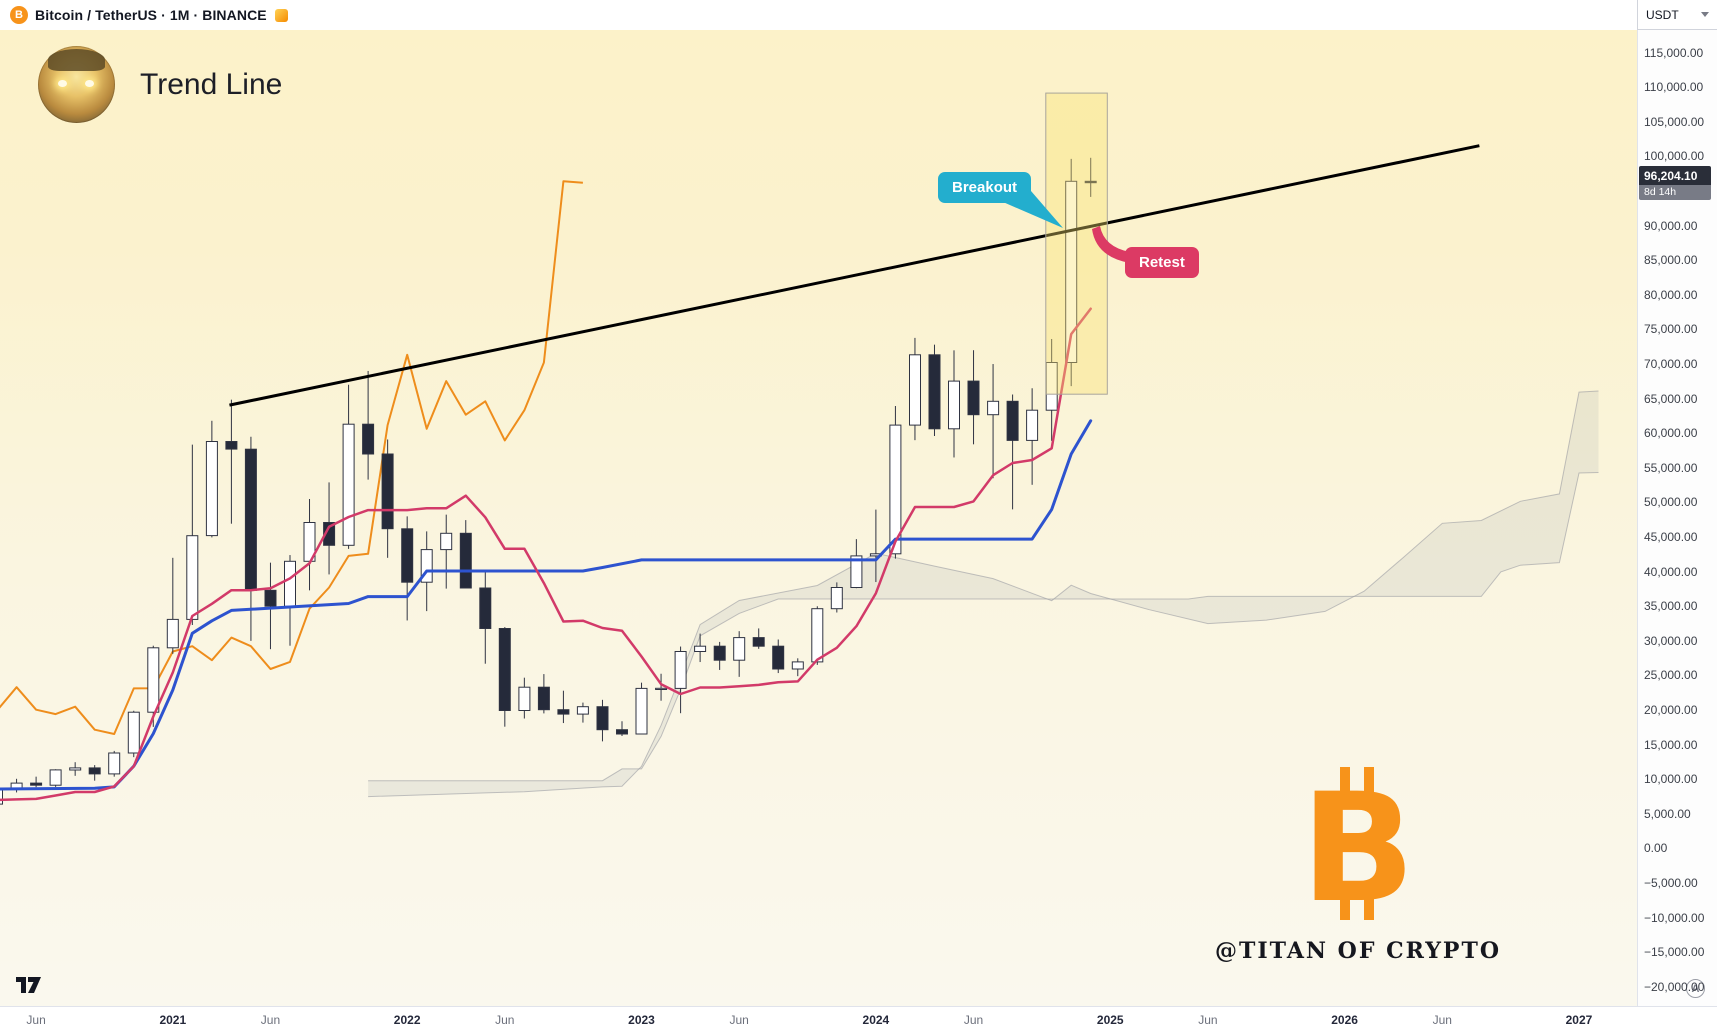 The height and width of the screenshot is (1034, 1717). Describe the element at coordinates (1344, 1020) in the screenshot. I see `x-axis-tick: 2026` at that location.